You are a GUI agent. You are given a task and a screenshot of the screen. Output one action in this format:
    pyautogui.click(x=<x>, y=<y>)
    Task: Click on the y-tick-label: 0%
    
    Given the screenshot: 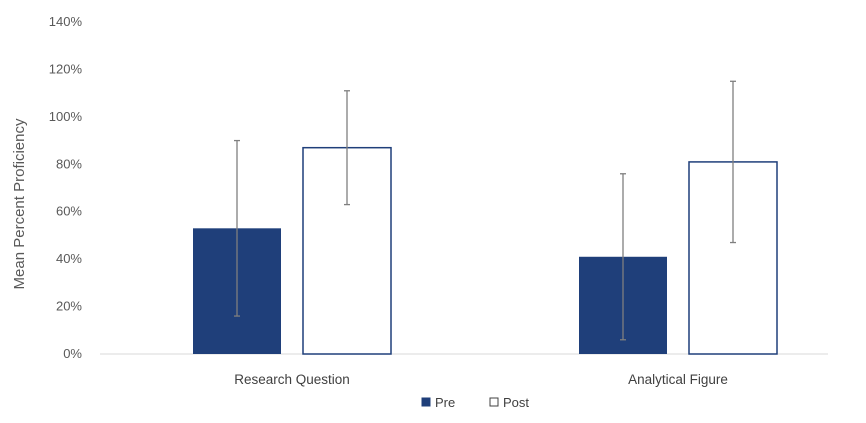 What is the action you would take?
    pyautogui.click(x=72, y=353)
    